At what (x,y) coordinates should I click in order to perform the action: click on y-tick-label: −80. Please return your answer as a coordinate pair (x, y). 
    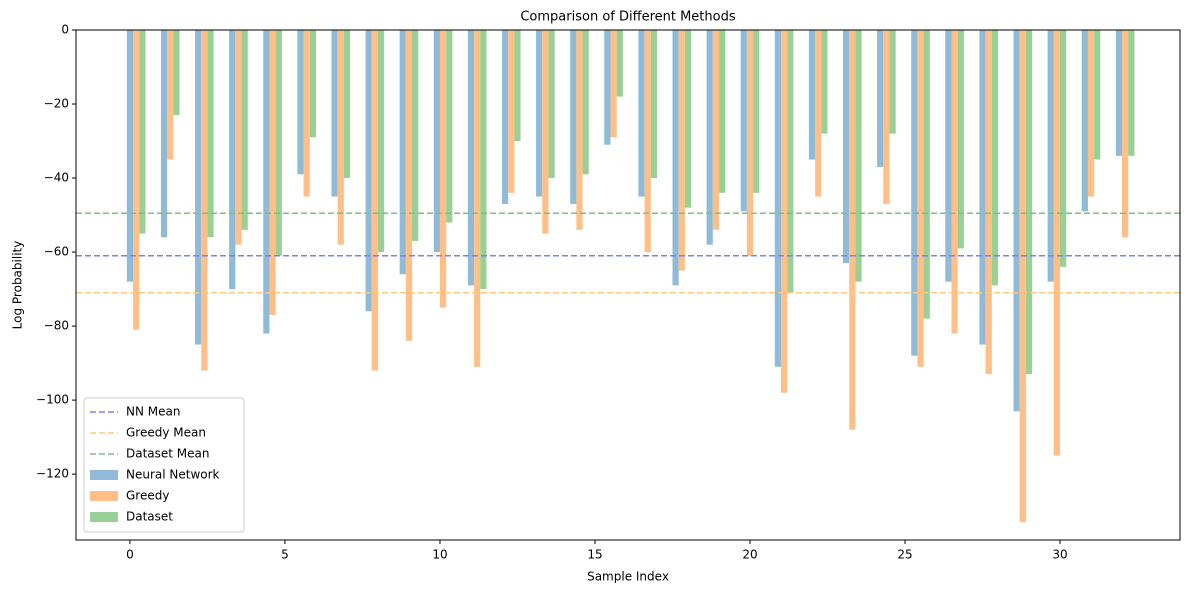
    Looking at the image, I should click on (56, 326).